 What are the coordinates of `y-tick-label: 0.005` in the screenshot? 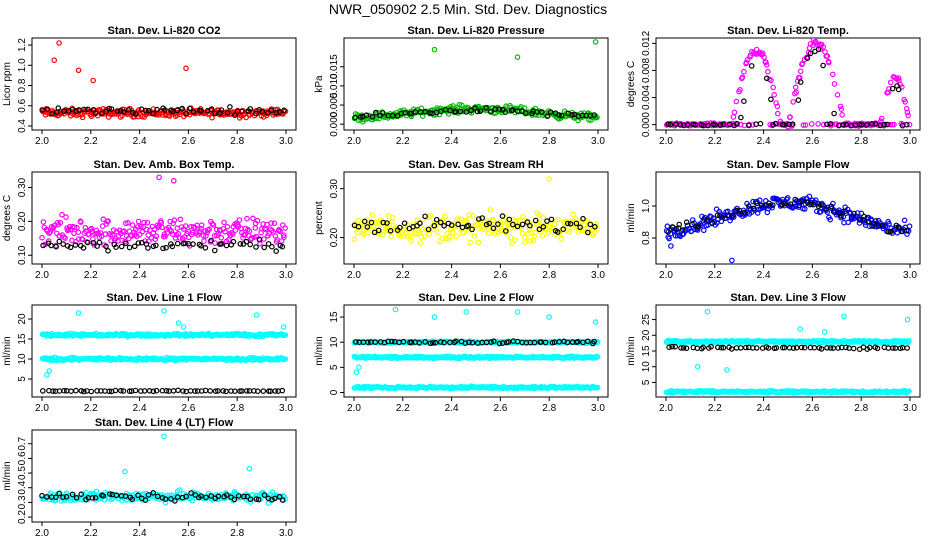 It's located at (334, 104).